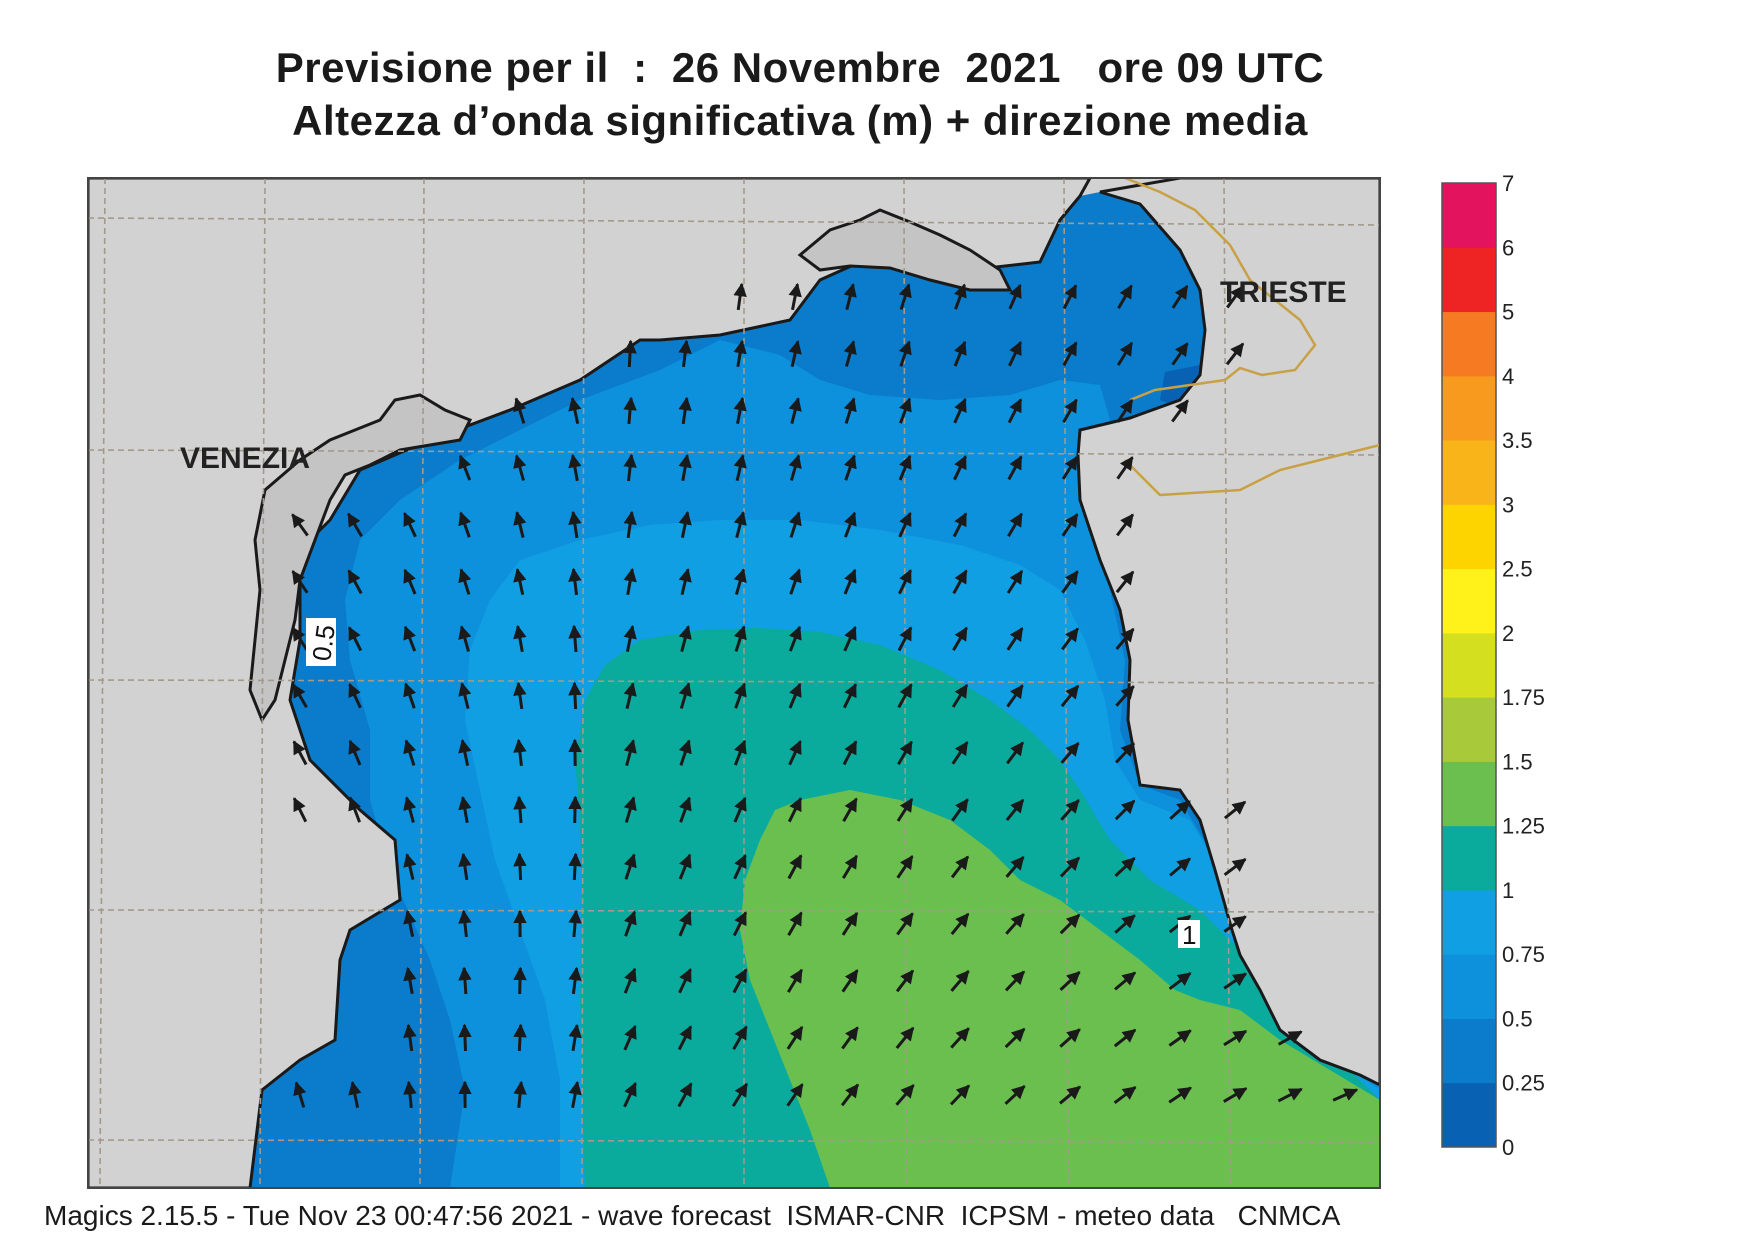 The width and height of the screenshot is (1755, 1242). What do you see at coordinates (1508, 1147) in the screenshot?
I see `legend-tick-label: 0` at bounding box center [1508, 1147].